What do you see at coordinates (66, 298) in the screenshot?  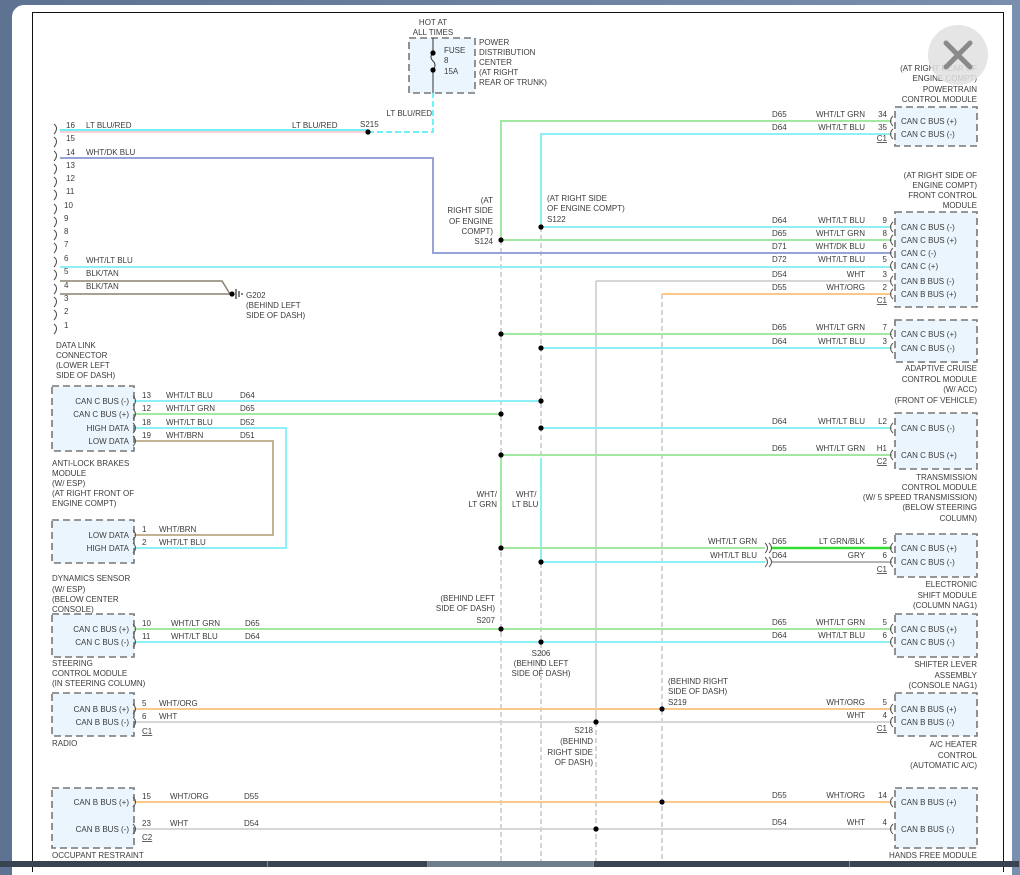 I see `dlc-pin-number: 3` at bounding box center [66, 298].